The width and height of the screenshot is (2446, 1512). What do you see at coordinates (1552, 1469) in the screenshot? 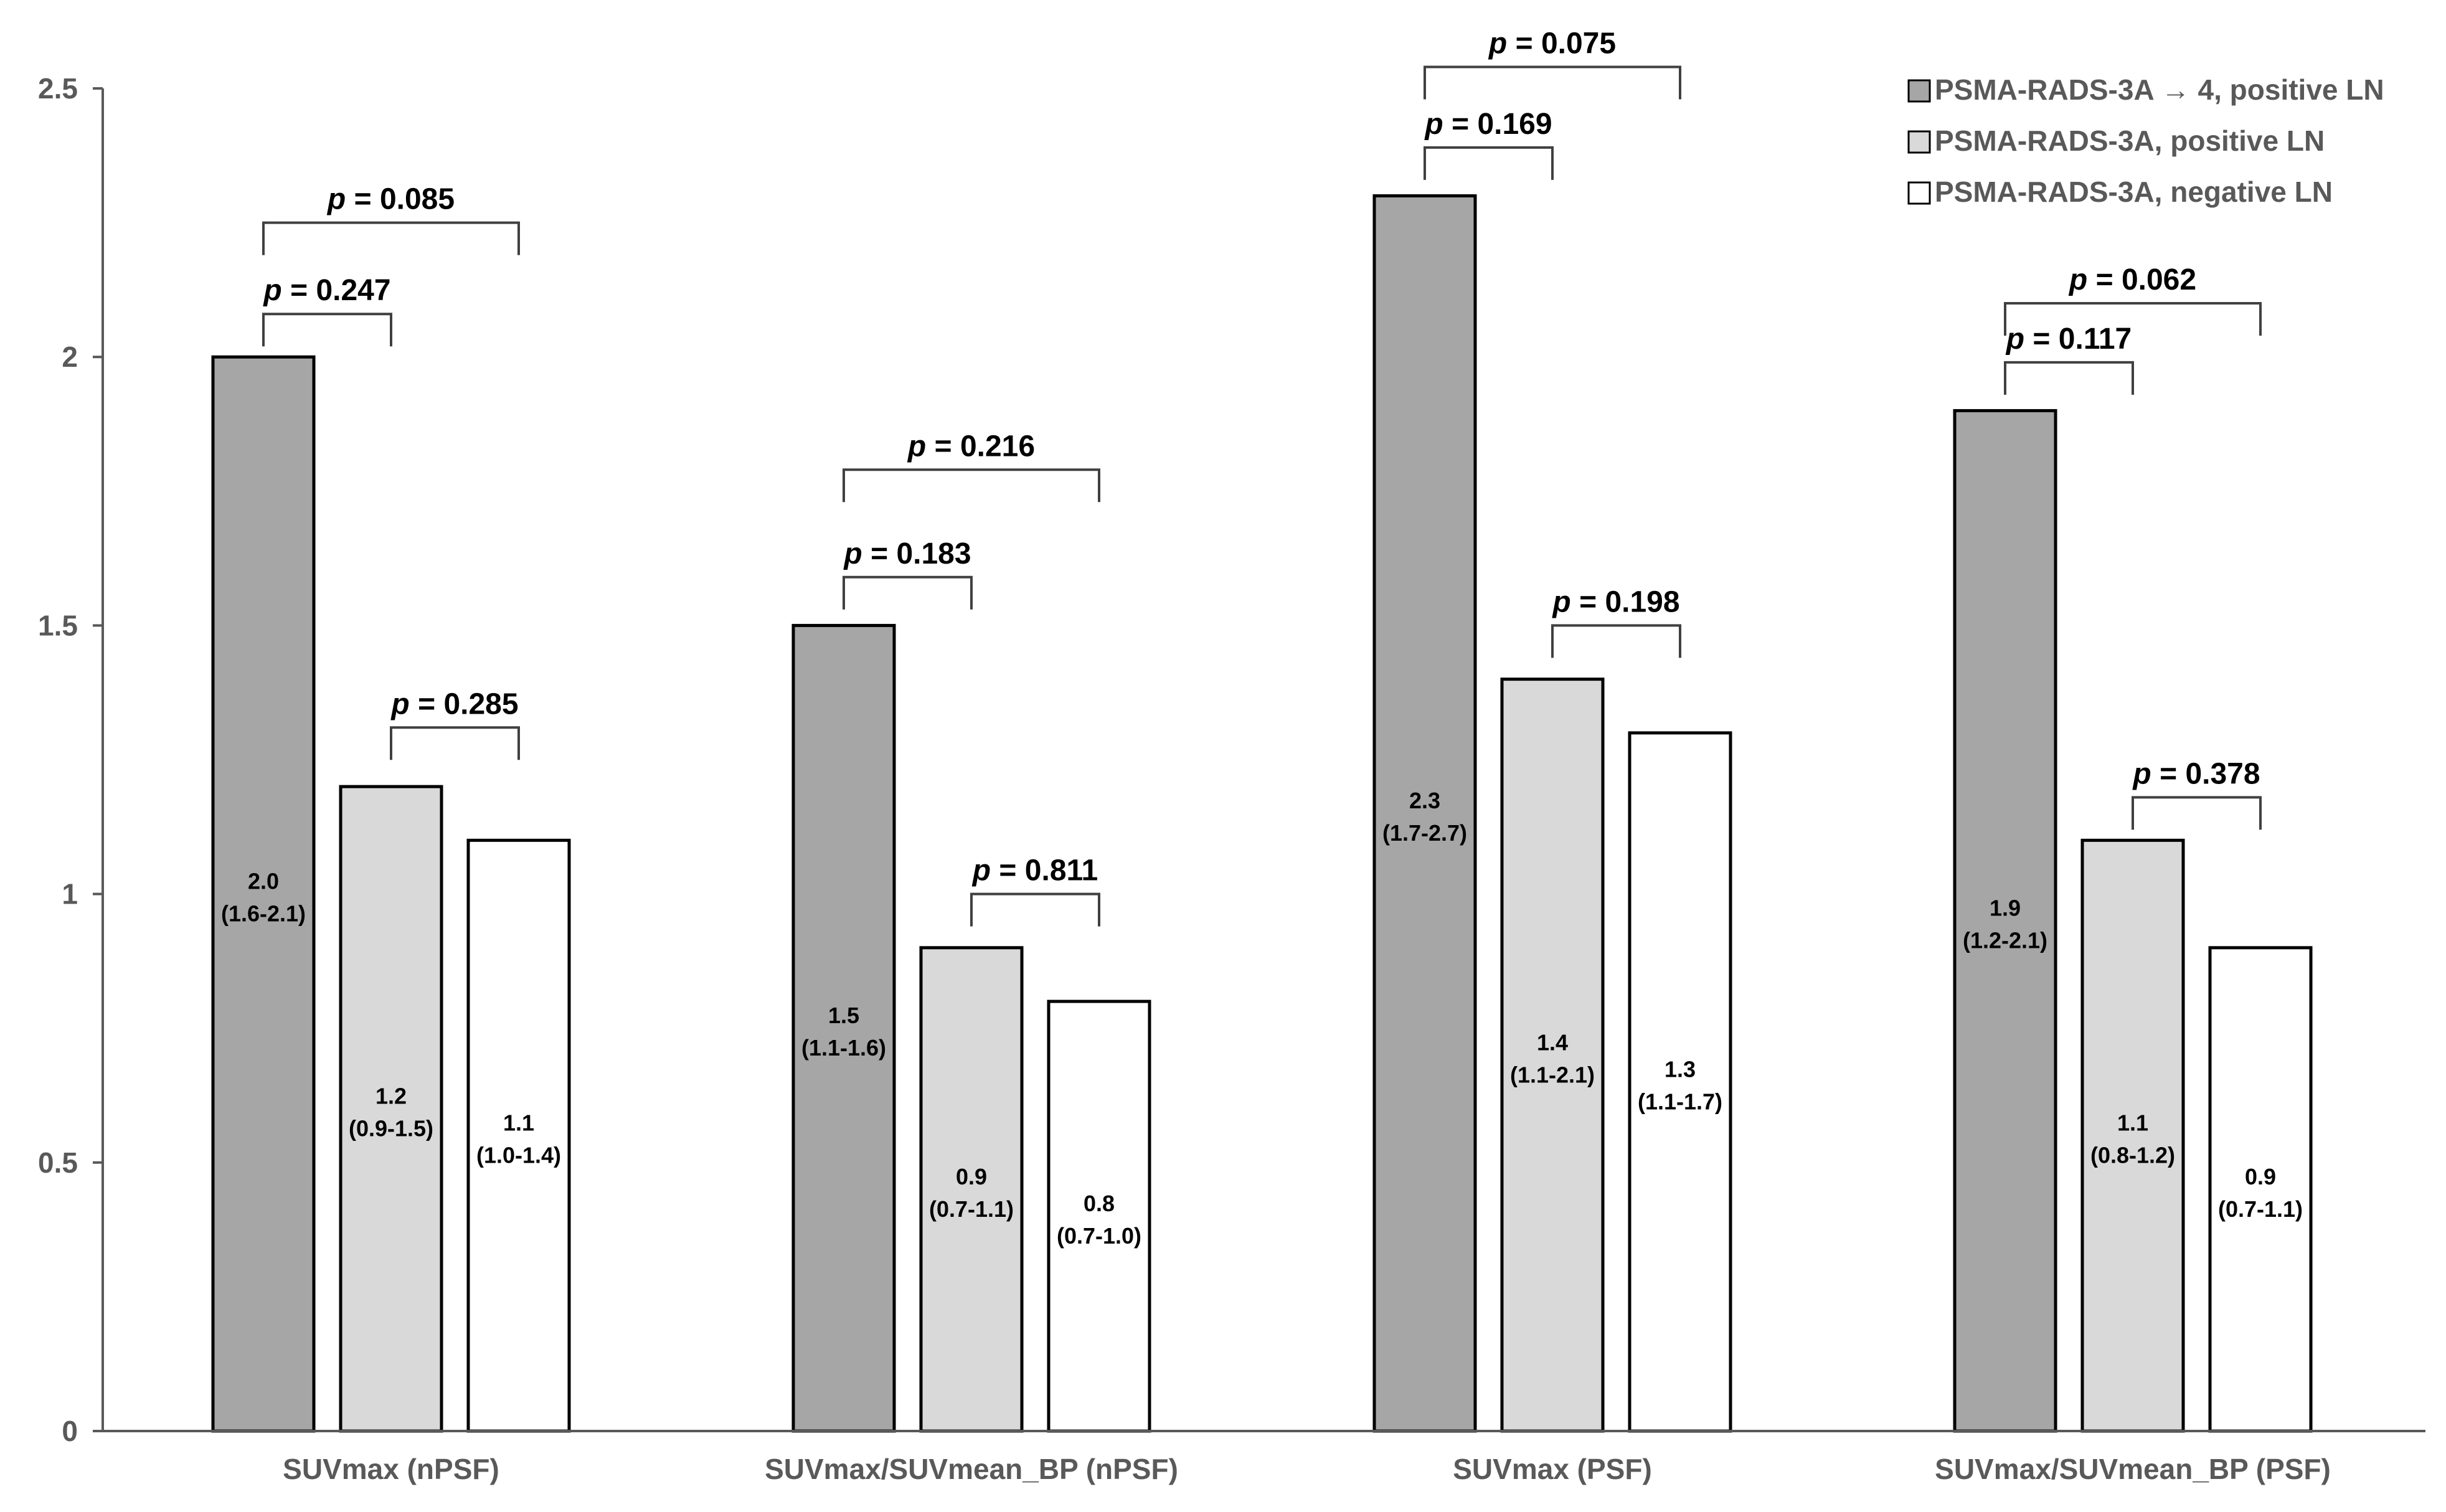
I see `x-tick-label: SUVmax (PSF)` at bounding box center [1552, 1469].